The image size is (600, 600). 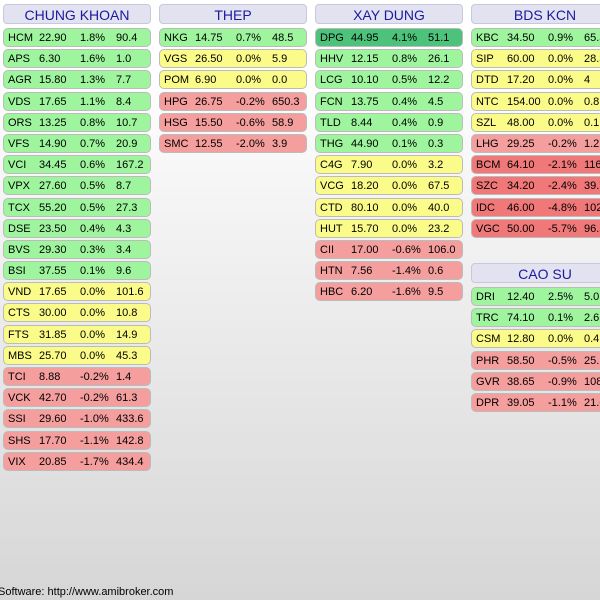 What do you see at coordinates (77, 59) in the screenshot?
I see `stock-row: APS 6.30 1.6% 1.0` at bounding box center [77, 59].